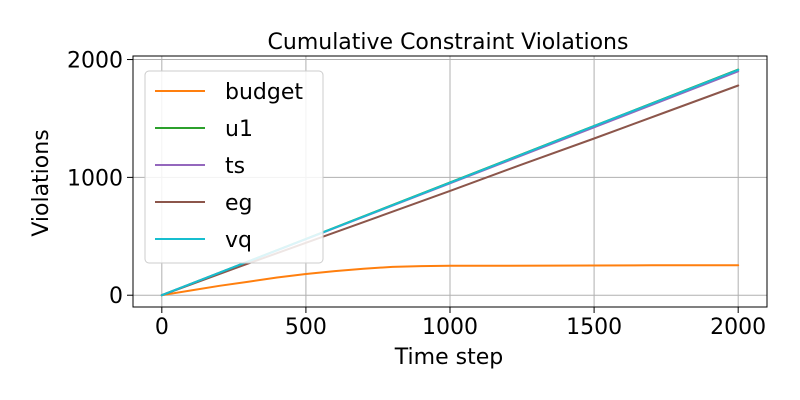 This screenshot has height=400, width=800. Describe the element at coordinates (448, 42) in the screenshot. I see `chart-title: Cumulative Constraint Violations` at that location.